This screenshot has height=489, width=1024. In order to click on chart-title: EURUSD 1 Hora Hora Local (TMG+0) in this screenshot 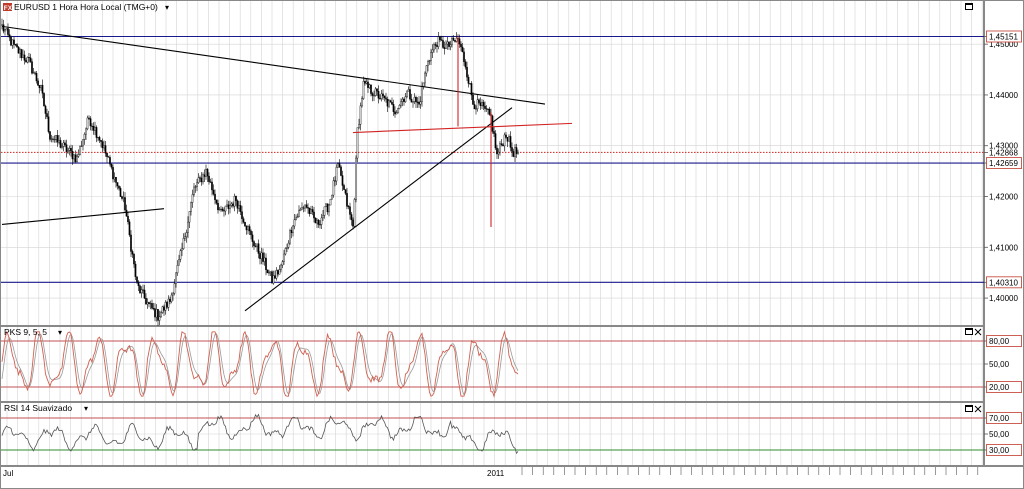, I will do `click(86, 7)`.